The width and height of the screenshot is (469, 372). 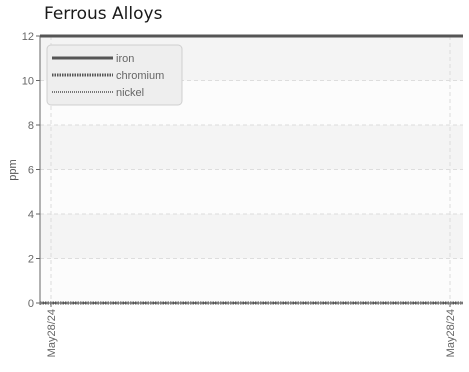 I want to click on legend: iron chromium nickel, so click(x=114, y=75).